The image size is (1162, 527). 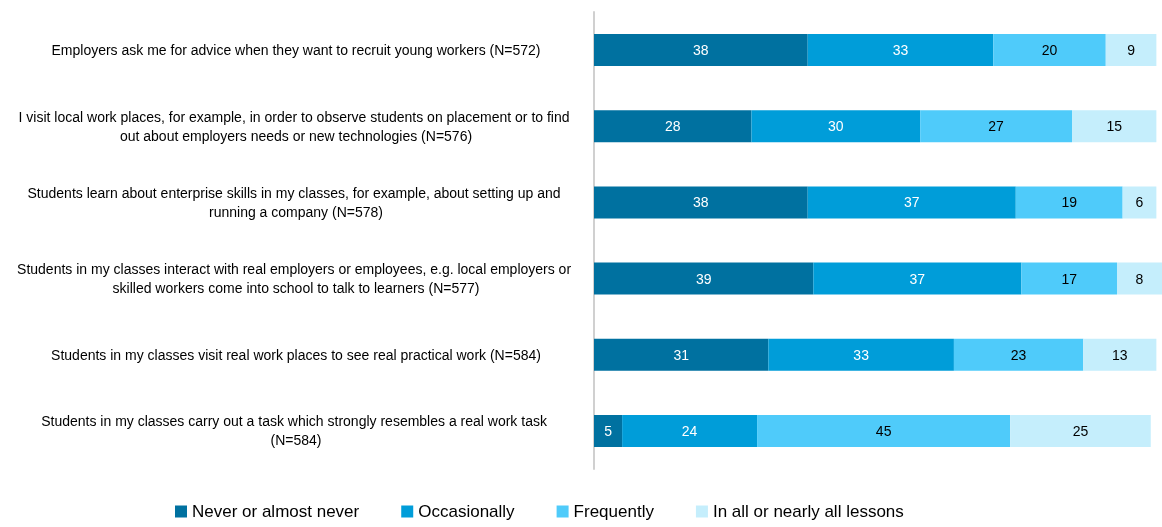 I want to click on data-label: 8, so click(x=1139, y=278).